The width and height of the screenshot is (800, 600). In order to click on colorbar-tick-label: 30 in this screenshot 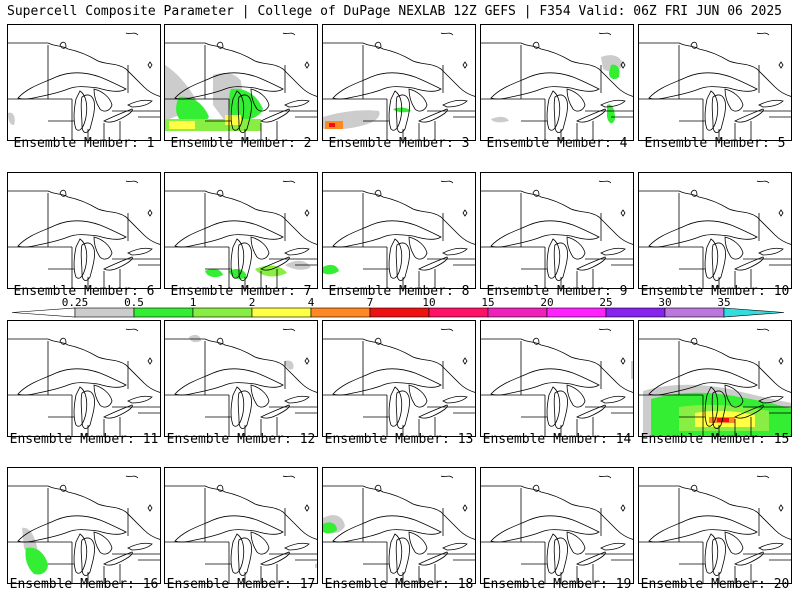, I will do `click(664, 302)`.